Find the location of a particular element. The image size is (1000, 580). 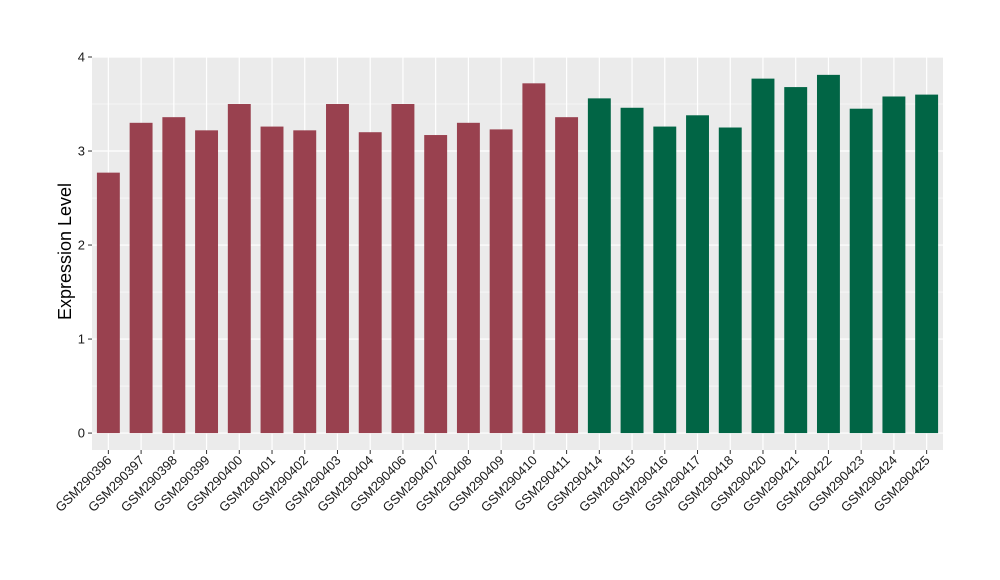

bar-GSM290402 is located at coordinates (305, 282).